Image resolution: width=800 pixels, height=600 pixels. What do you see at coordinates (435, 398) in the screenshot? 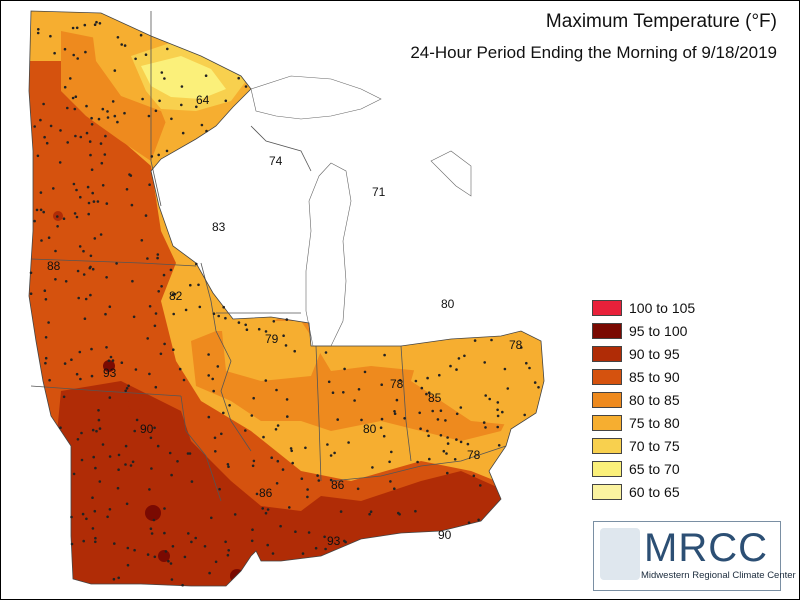
I see `contour-label: 85` at bounding box center [435, 398].